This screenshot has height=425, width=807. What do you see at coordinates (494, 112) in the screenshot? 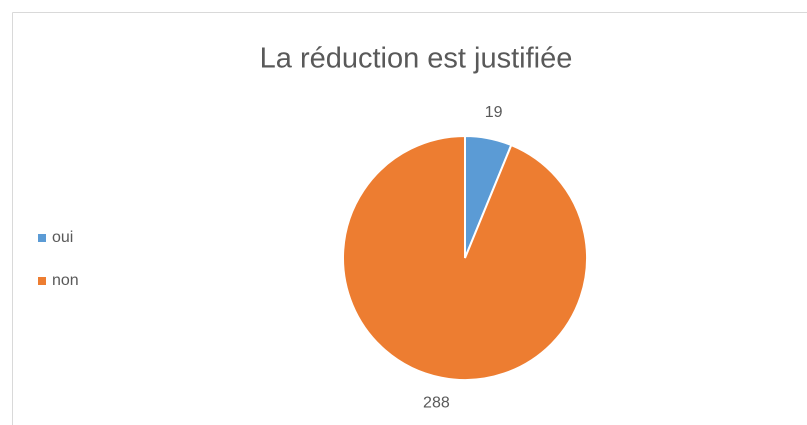
I see `data-label: 19` at bounding box center [494, 112].